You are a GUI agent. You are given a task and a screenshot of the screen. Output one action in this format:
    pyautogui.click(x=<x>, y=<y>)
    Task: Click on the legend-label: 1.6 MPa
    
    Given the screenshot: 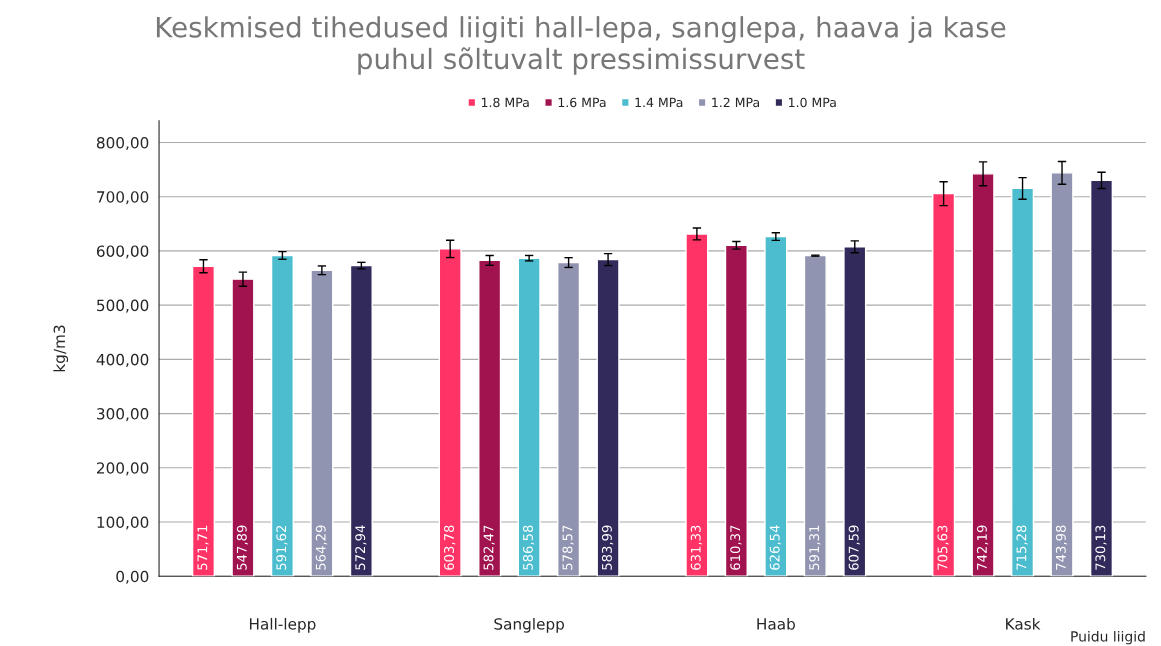 What is the action you would take?
    pyautogui.click(x=582, y=102)
    